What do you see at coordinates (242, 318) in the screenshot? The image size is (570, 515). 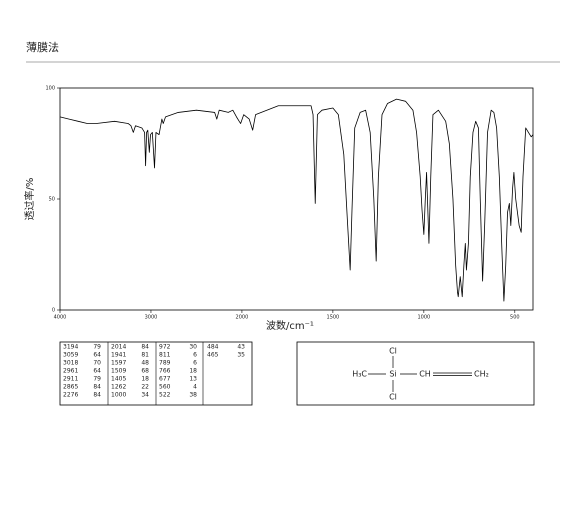 I see `x-tick-label: 2000` at bounding box center [242, 318].